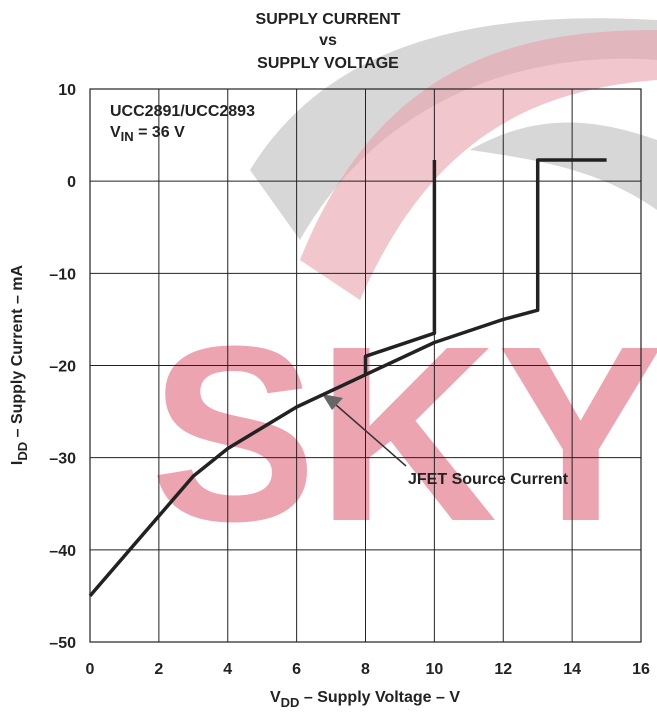 The height and width of the screenshot is (717, 657). I want to click on annotation-arrow, so click(370, 435).